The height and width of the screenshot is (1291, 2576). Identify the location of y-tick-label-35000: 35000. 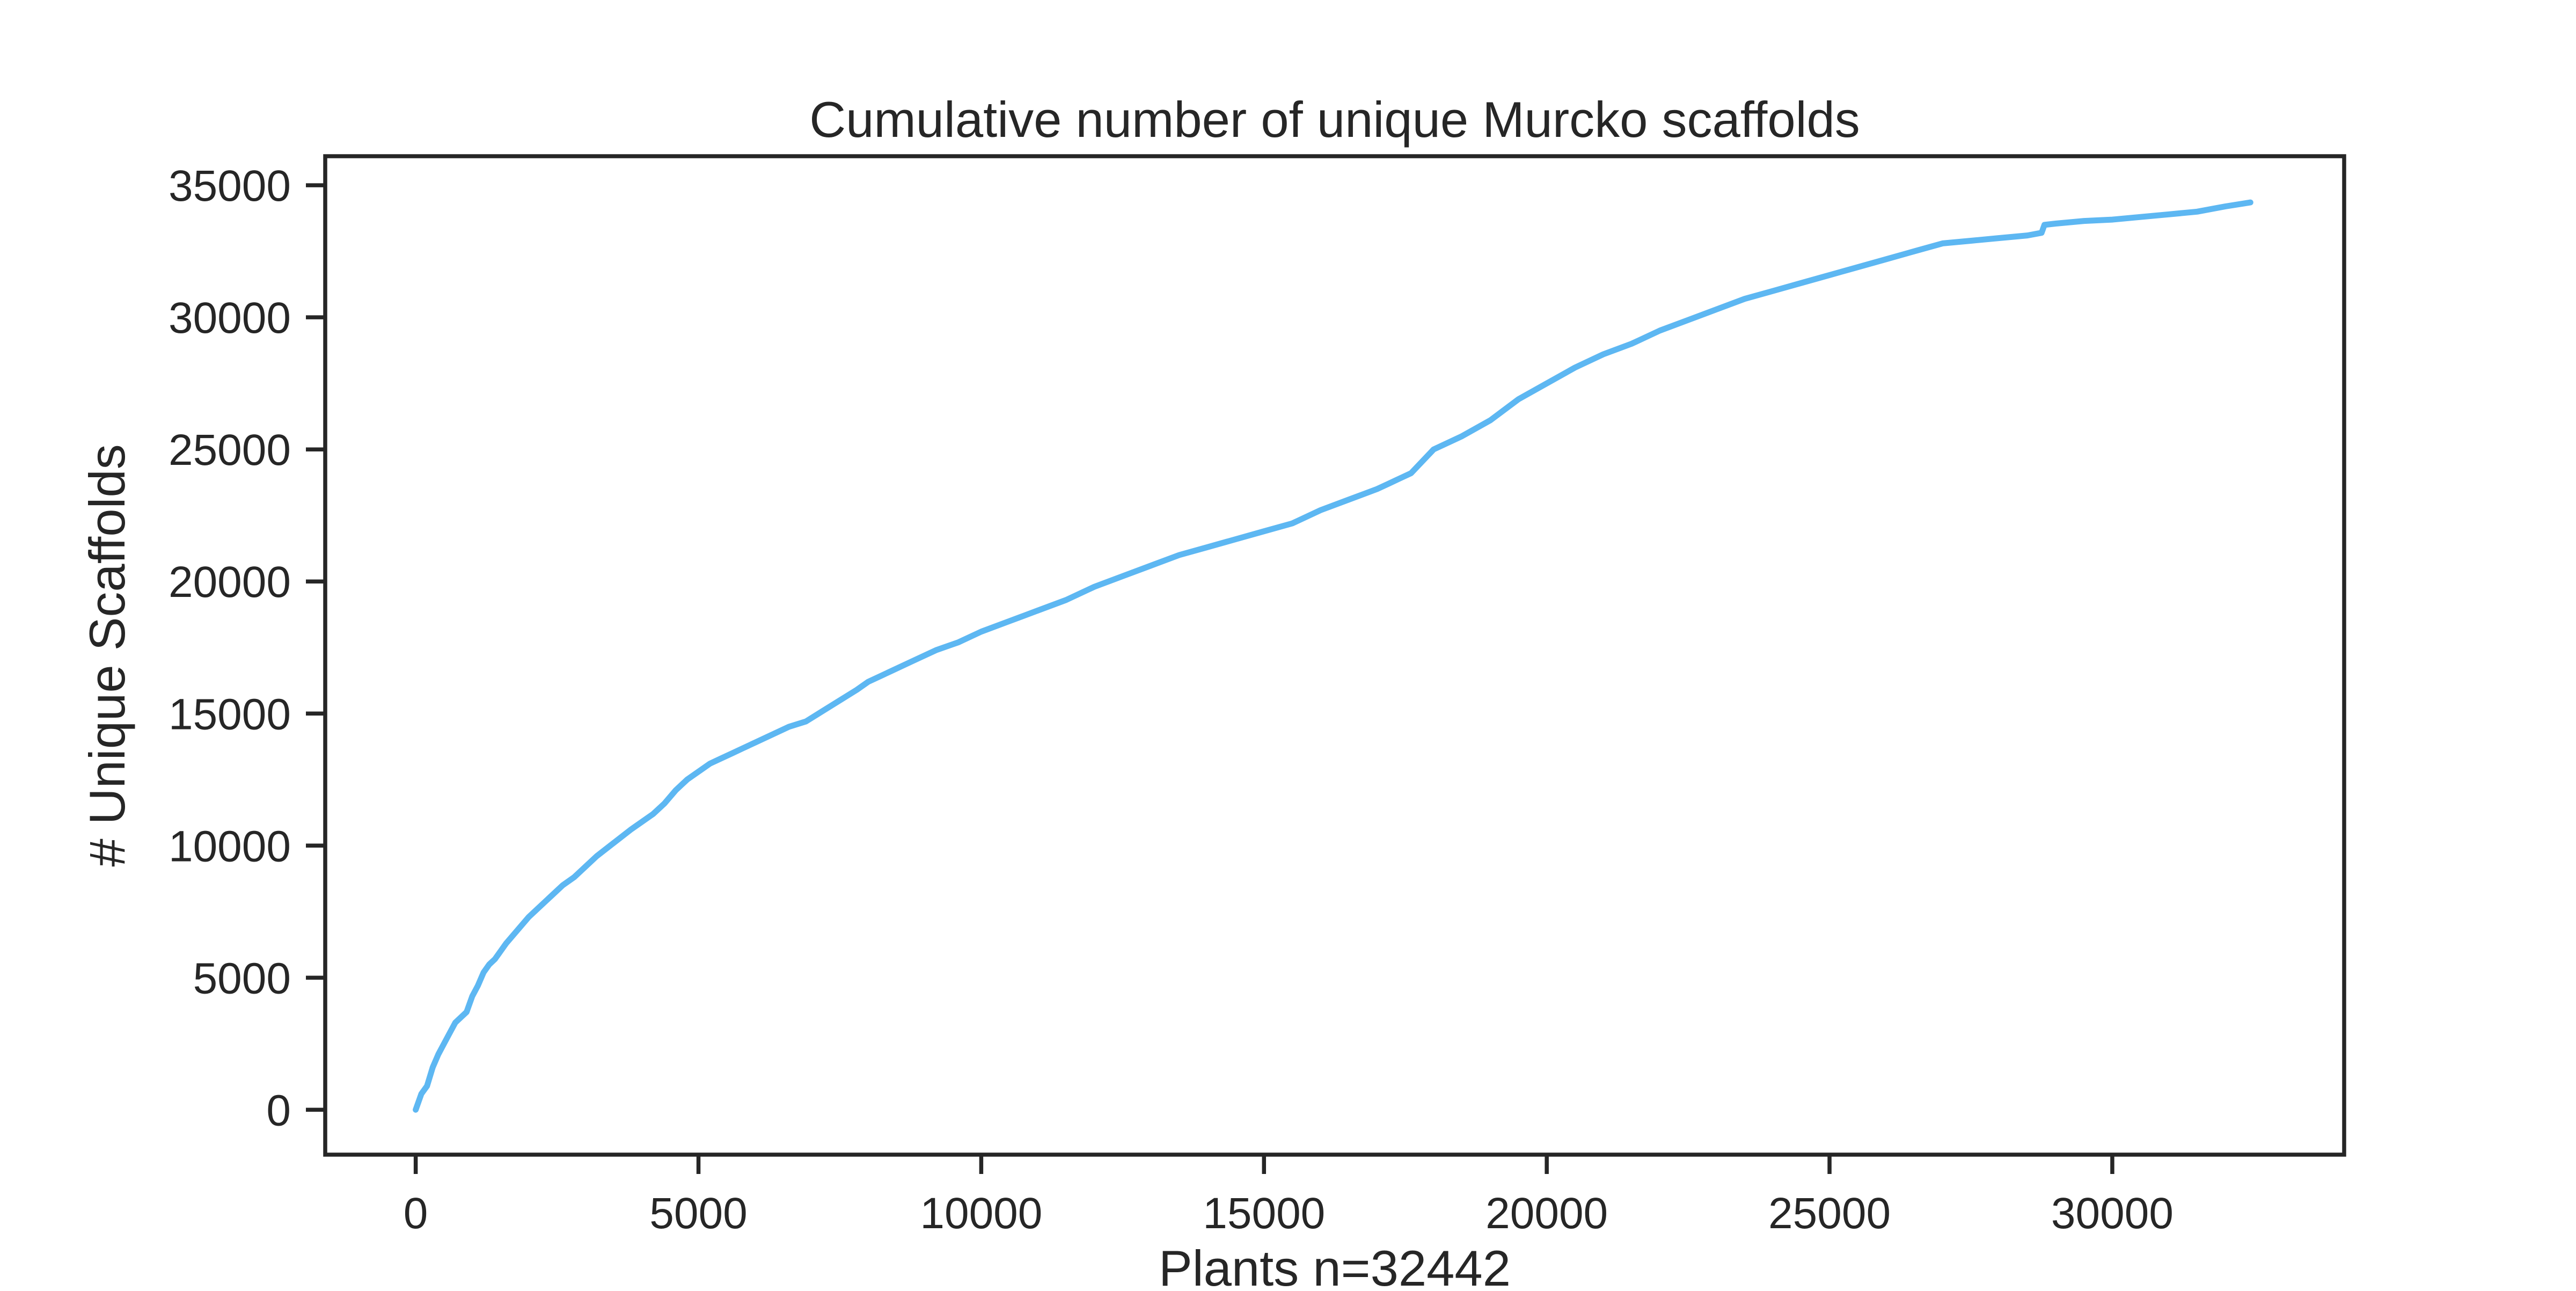
(230, 186).